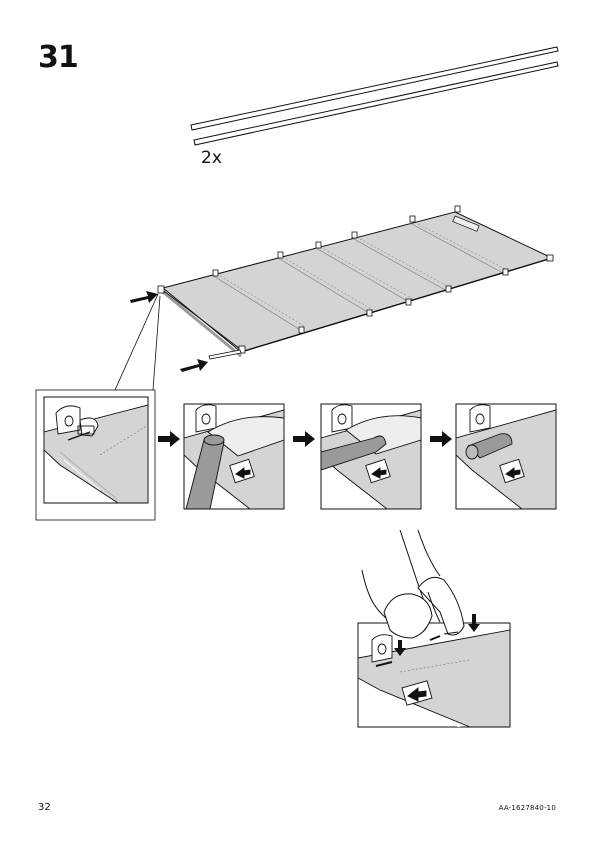 The height and width of the screenshot is (842, 596). What do you see at coordinates (44, 807) in the screenshot?
I see `page-number: 32` at bounding box center [44, 807].